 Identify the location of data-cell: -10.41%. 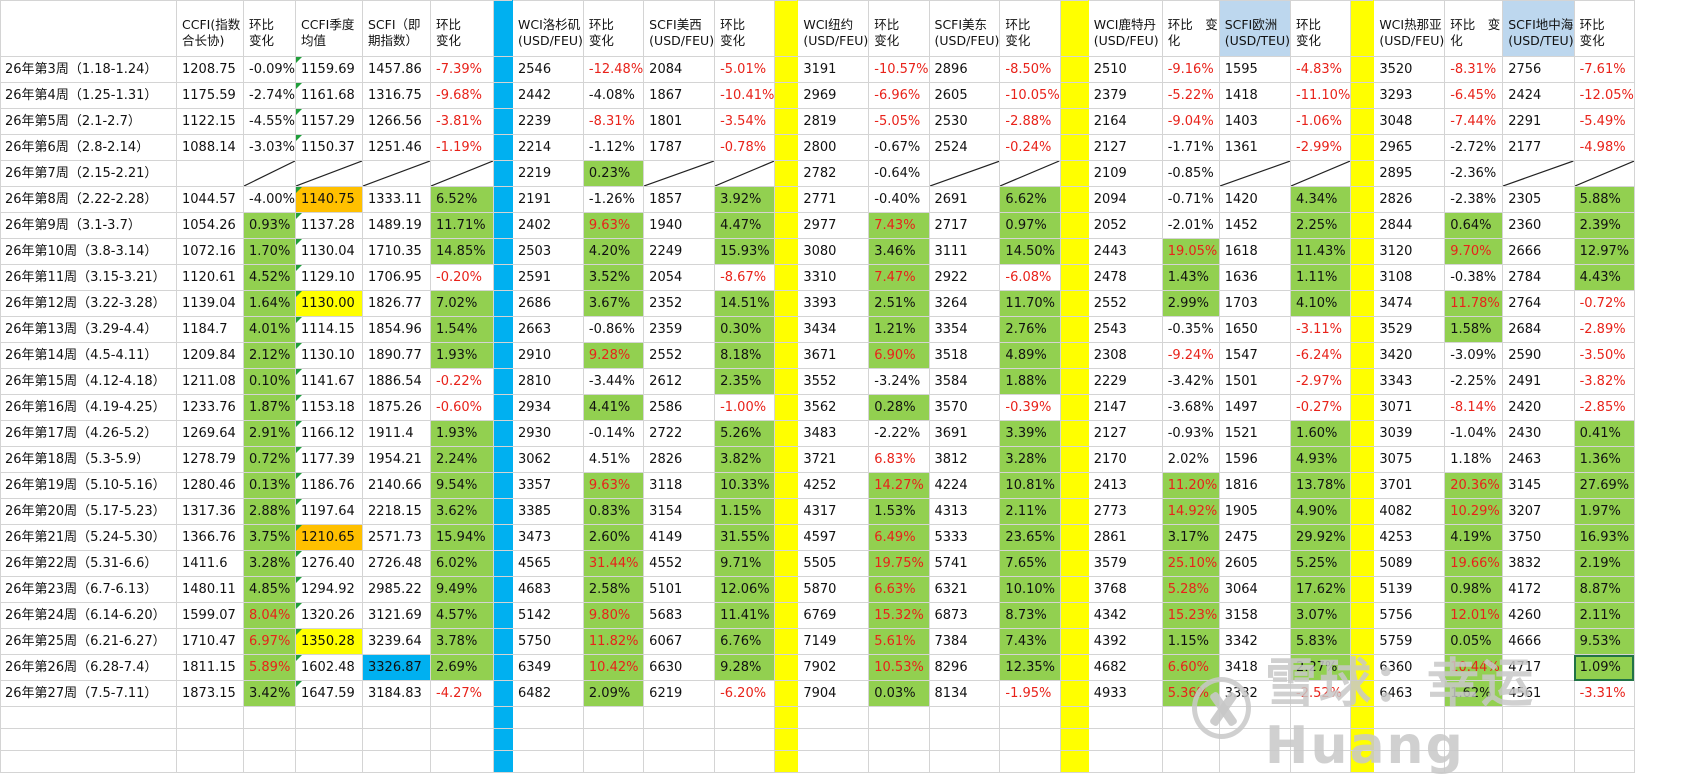
(745, 95).